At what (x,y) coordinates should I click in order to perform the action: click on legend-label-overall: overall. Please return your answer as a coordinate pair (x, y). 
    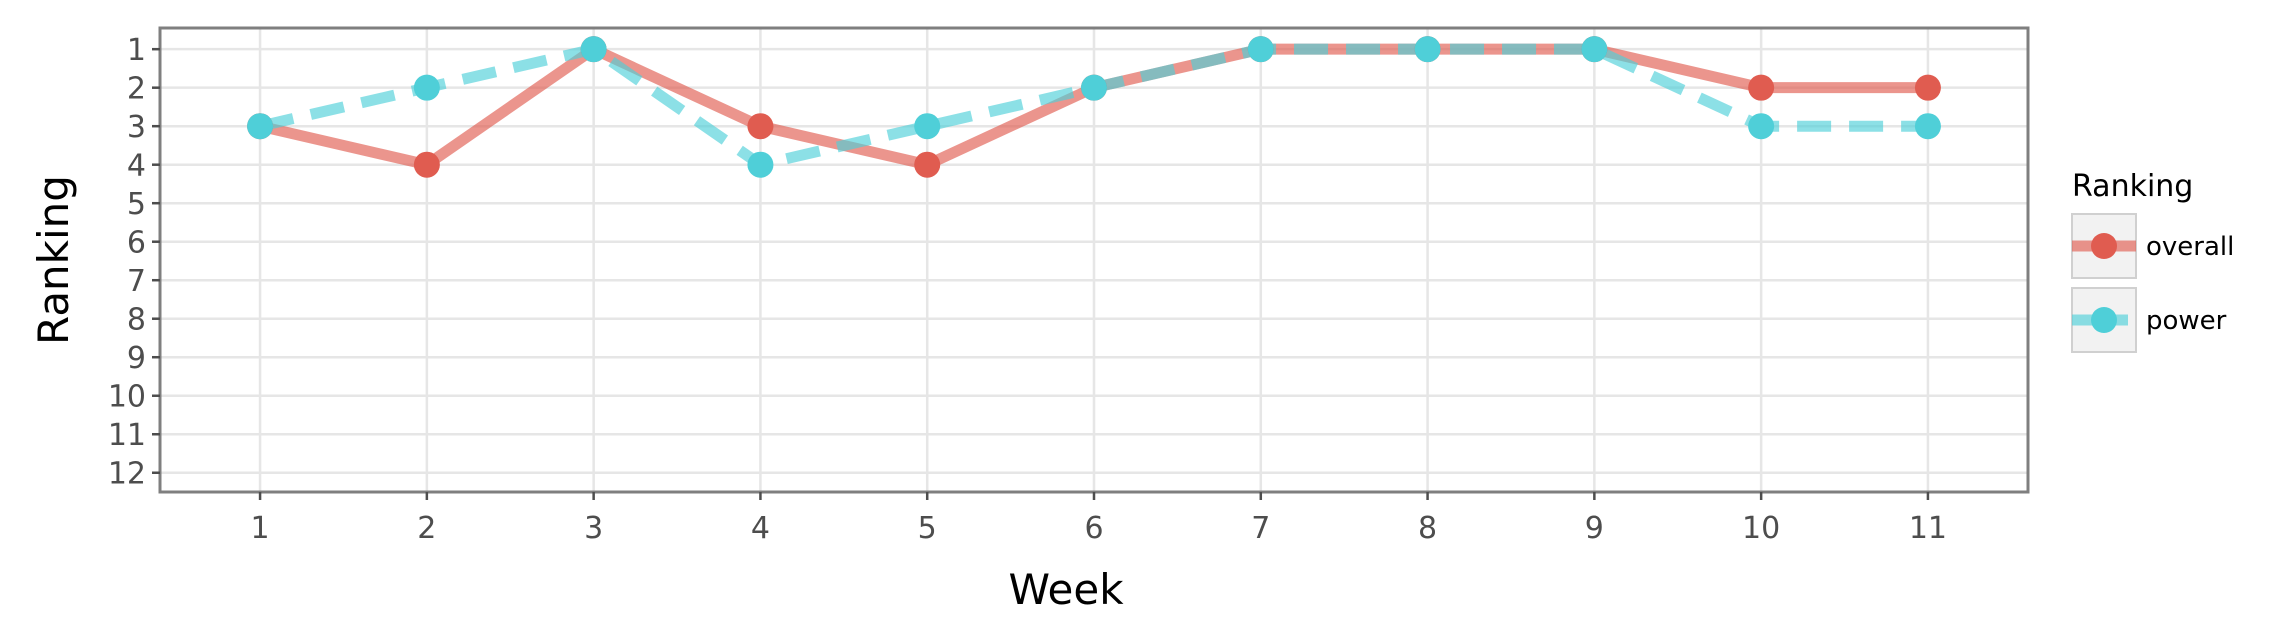
    Looking at the image, I should click on (2190, 247).